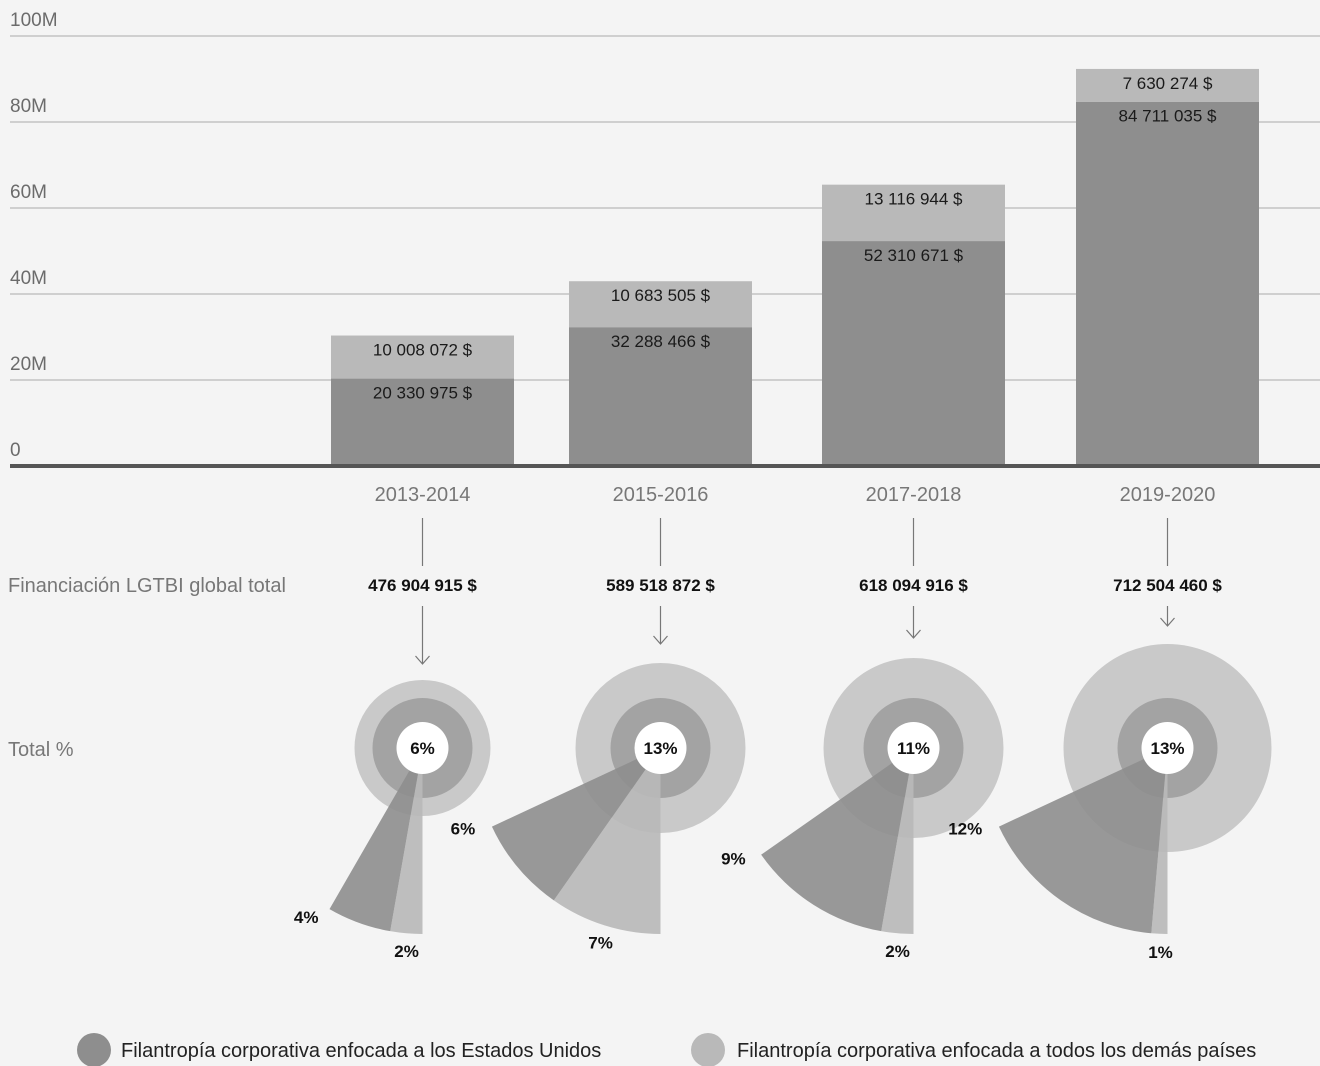 The height and width of the screenshot is (1066, 1320). I want to click on bar-label-other: 10 683 505 $, so click(661, 295).